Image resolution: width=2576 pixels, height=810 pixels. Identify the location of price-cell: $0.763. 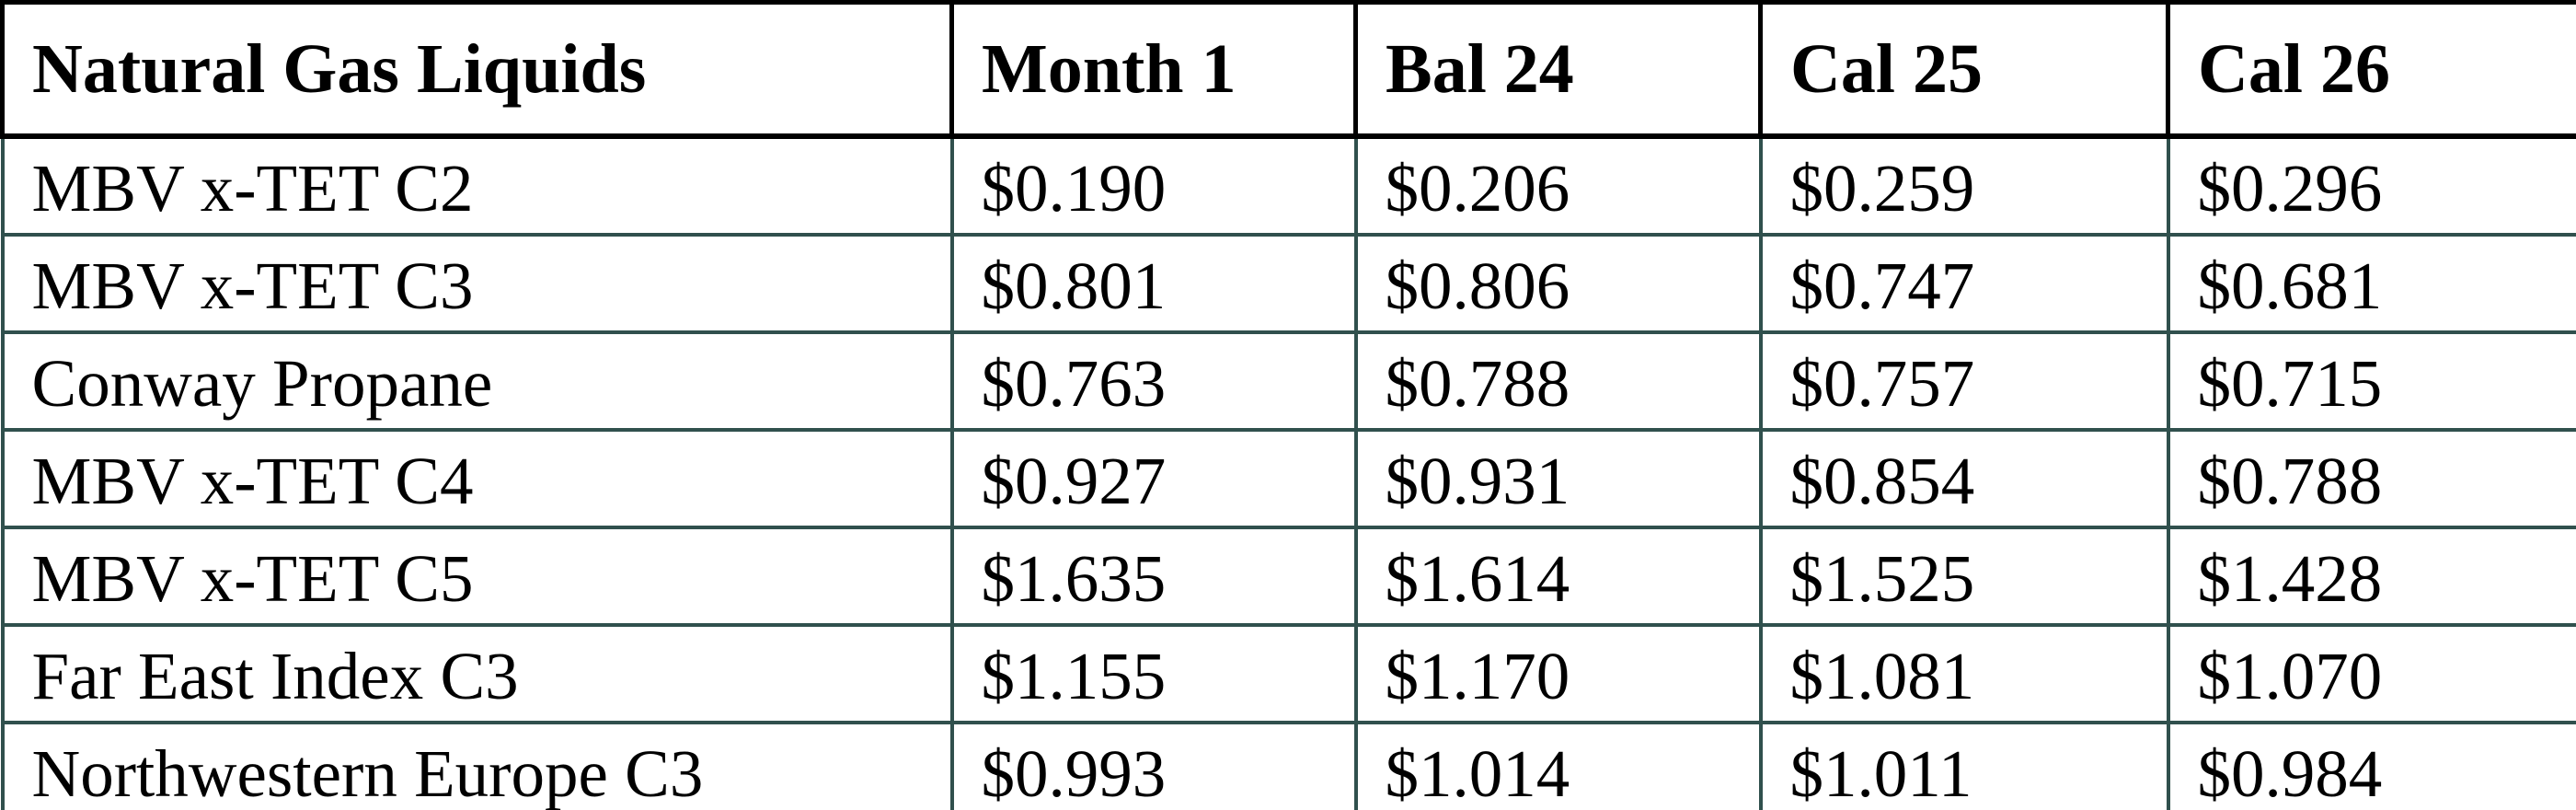
(1153, 381).